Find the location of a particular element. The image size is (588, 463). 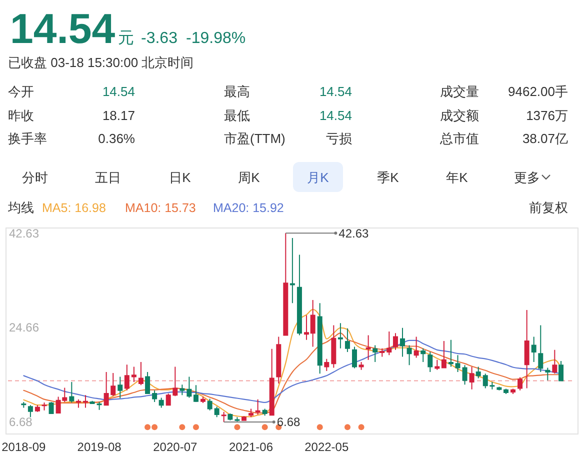

text: -3.63 is located at coordinates (159, 38).